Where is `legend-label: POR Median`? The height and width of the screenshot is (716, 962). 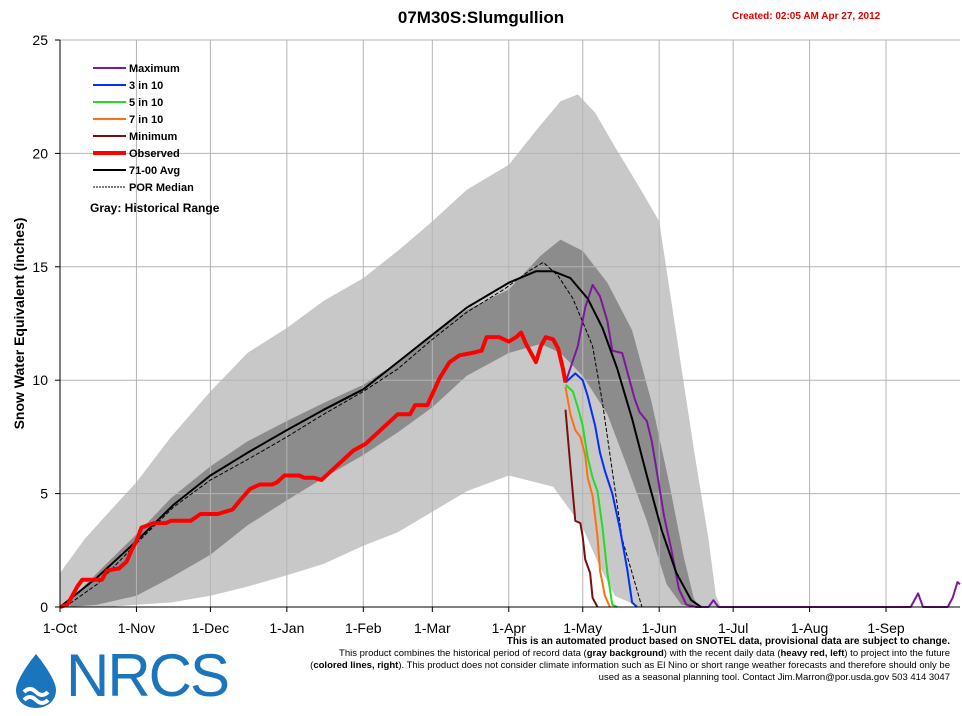 legend-label: POR Median is located at coordinates (161, 188).